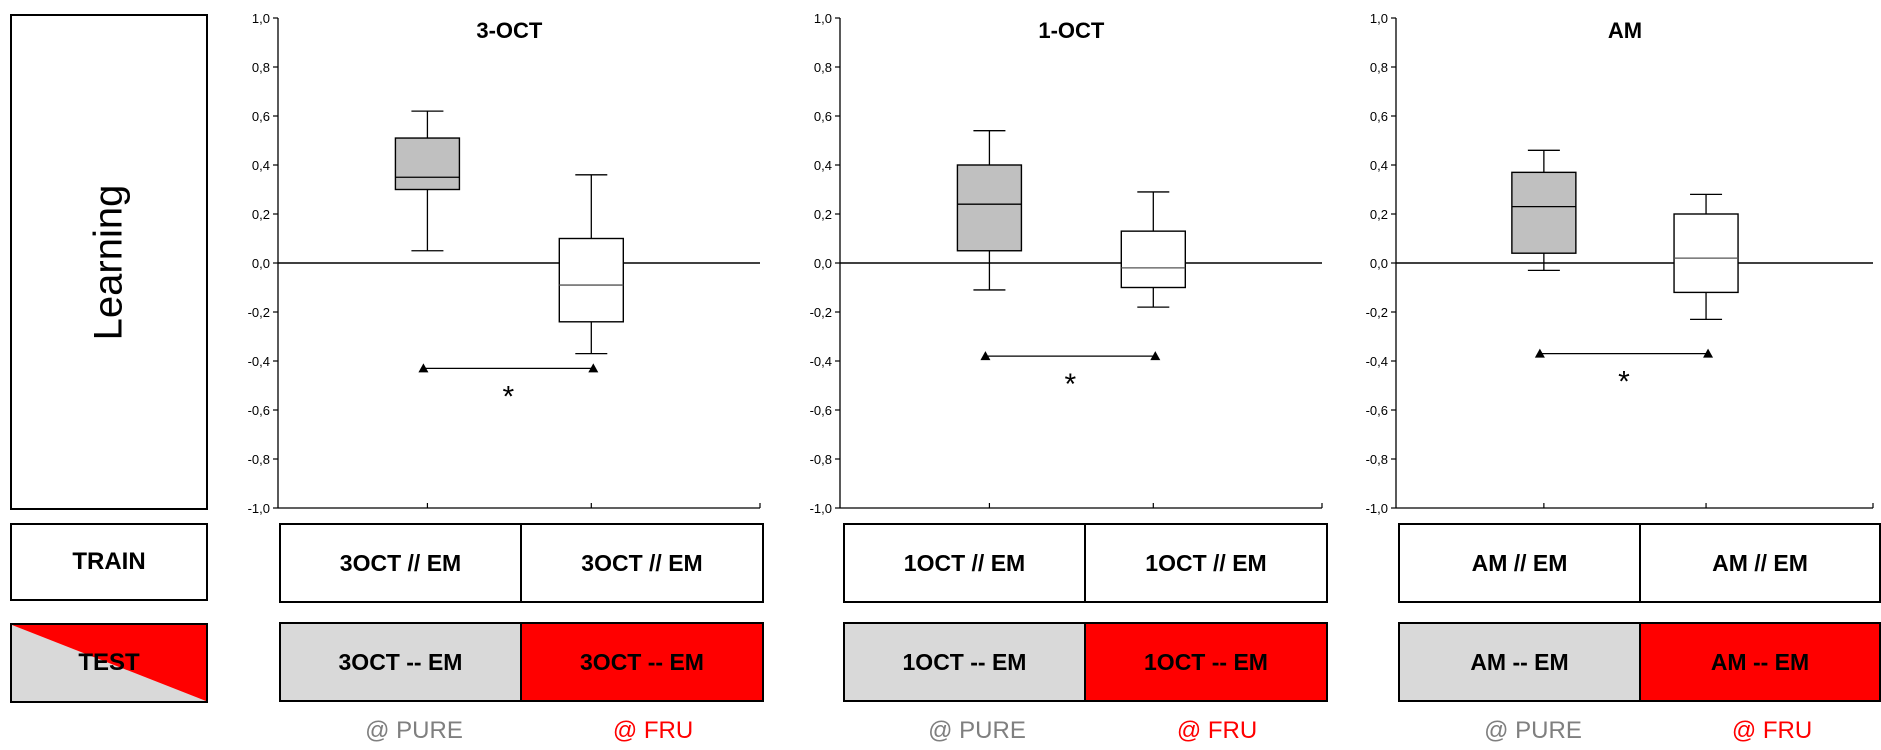 Image resolution: width=1881 pixels, height=750 pixels. What do you see at coordinates (642, 662) in the screenshot?
I see `test-cell-fru: 3OCT -- EM` at bounding box center [642, 662].